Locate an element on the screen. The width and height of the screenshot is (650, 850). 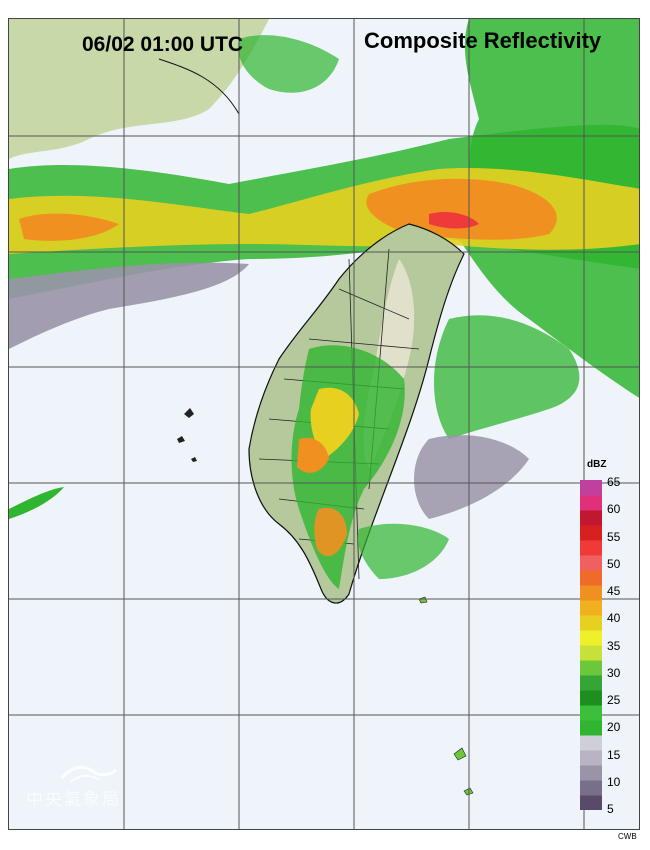
legend-tick-label: 35 is located at coordinates (614, 645).